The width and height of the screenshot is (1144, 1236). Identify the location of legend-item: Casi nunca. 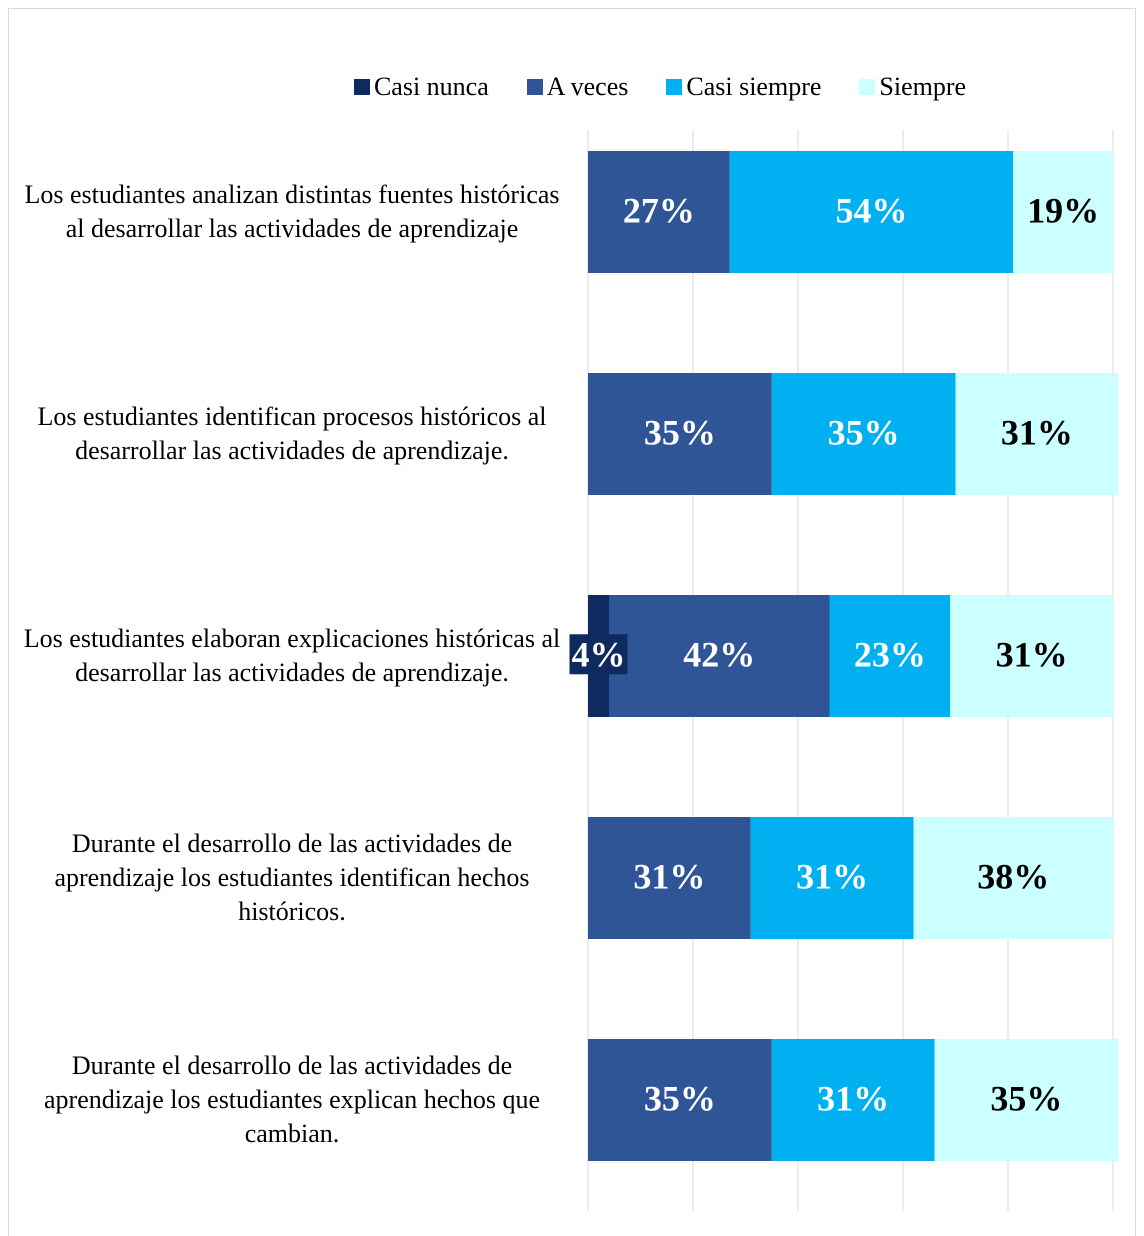
(421, 87).